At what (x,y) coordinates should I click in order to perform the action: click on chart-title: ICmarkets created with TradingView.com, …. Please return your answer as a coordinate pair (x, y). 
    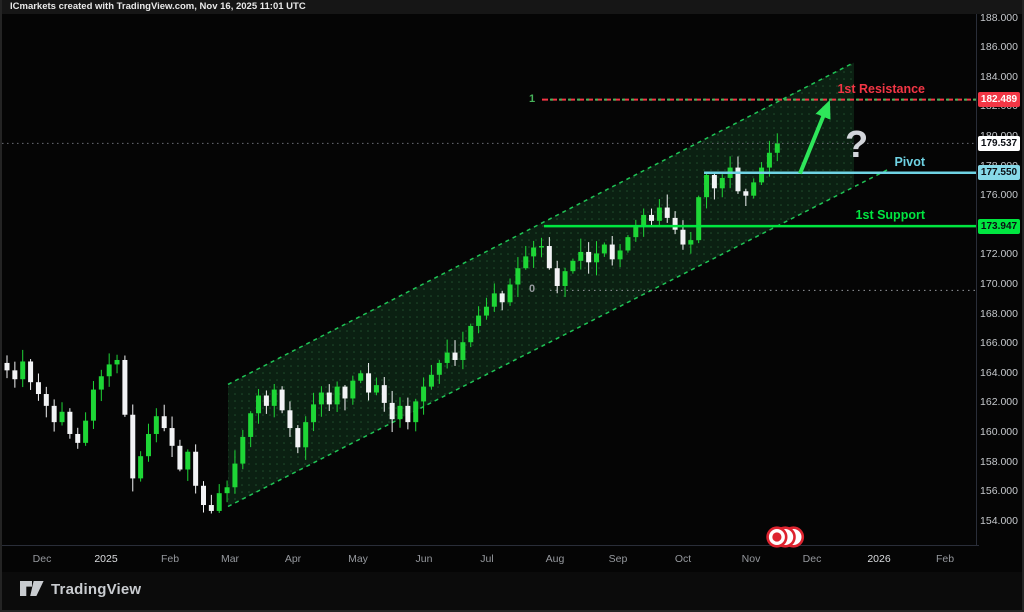
    Looking at the image, I should click on (158, 6).